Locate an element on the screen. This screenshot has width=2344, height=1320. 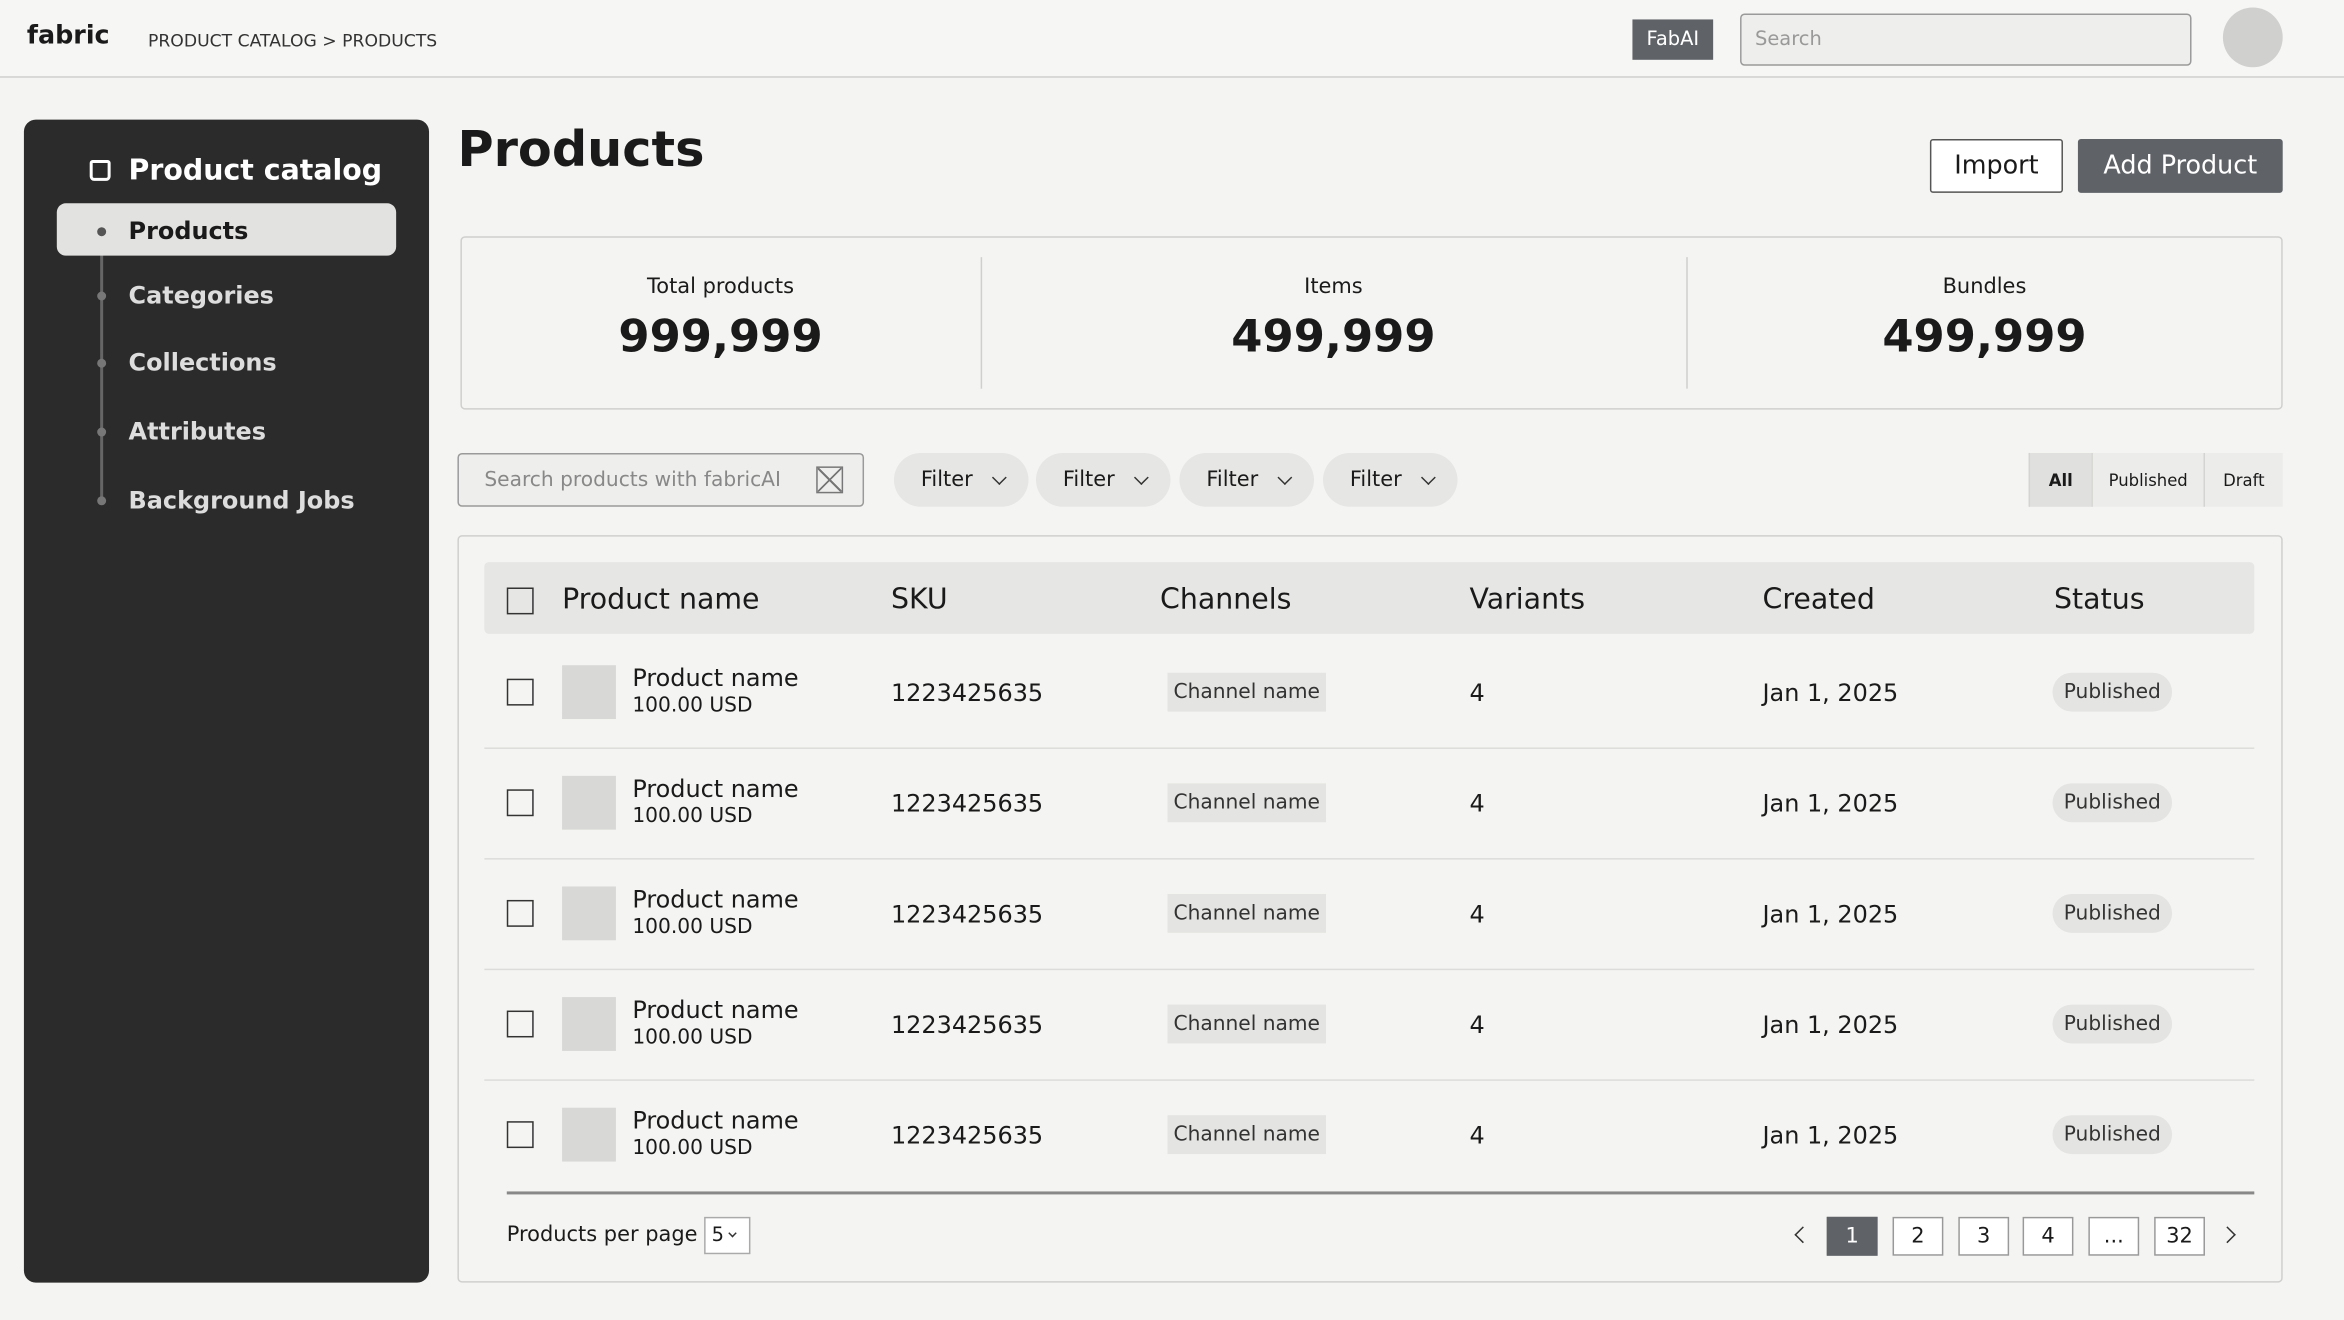
column-header: SKU is located at coordinates (919, 599).